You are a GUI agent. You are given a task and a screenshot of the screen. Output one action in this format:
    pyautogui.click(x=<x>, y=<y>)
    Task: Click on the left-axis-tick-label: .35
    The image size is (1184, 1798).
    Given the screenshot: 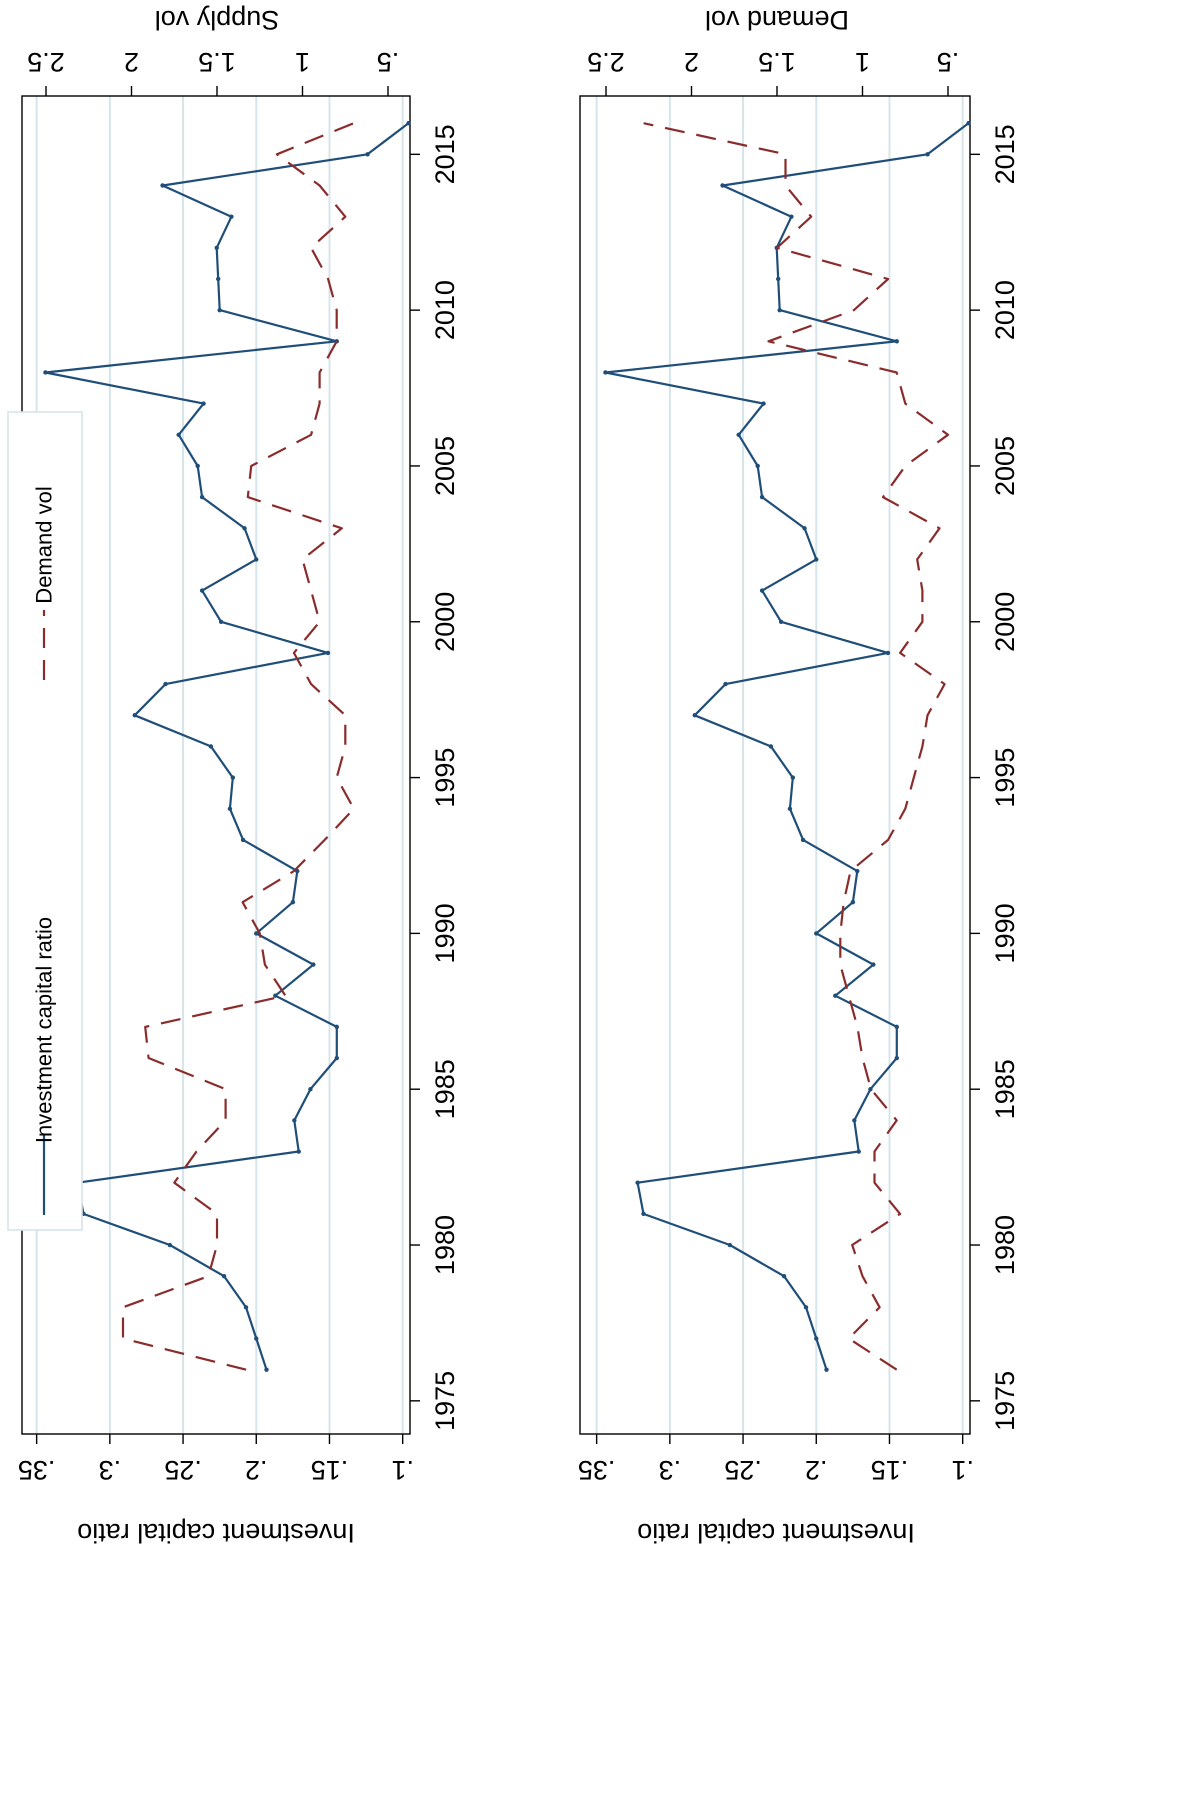 What is the action you would take?
    pyautogui.click(x=37, y=1470)
    